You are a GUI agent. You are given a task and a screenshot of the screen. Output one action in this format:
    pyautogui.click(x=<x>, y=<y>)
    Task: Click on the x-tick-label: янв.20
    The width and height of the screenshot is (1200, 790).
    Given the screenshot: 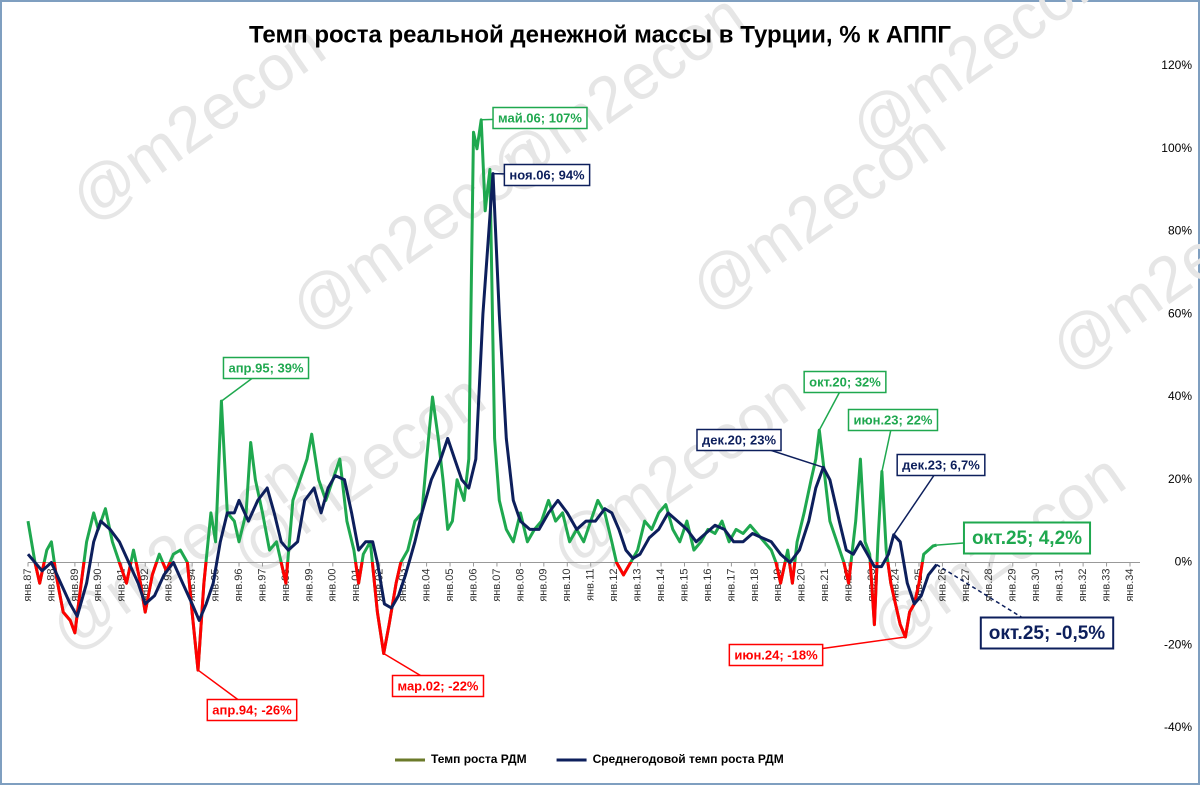 What is the action you would take?
    pyautogui.click(x=802, y=585)
    